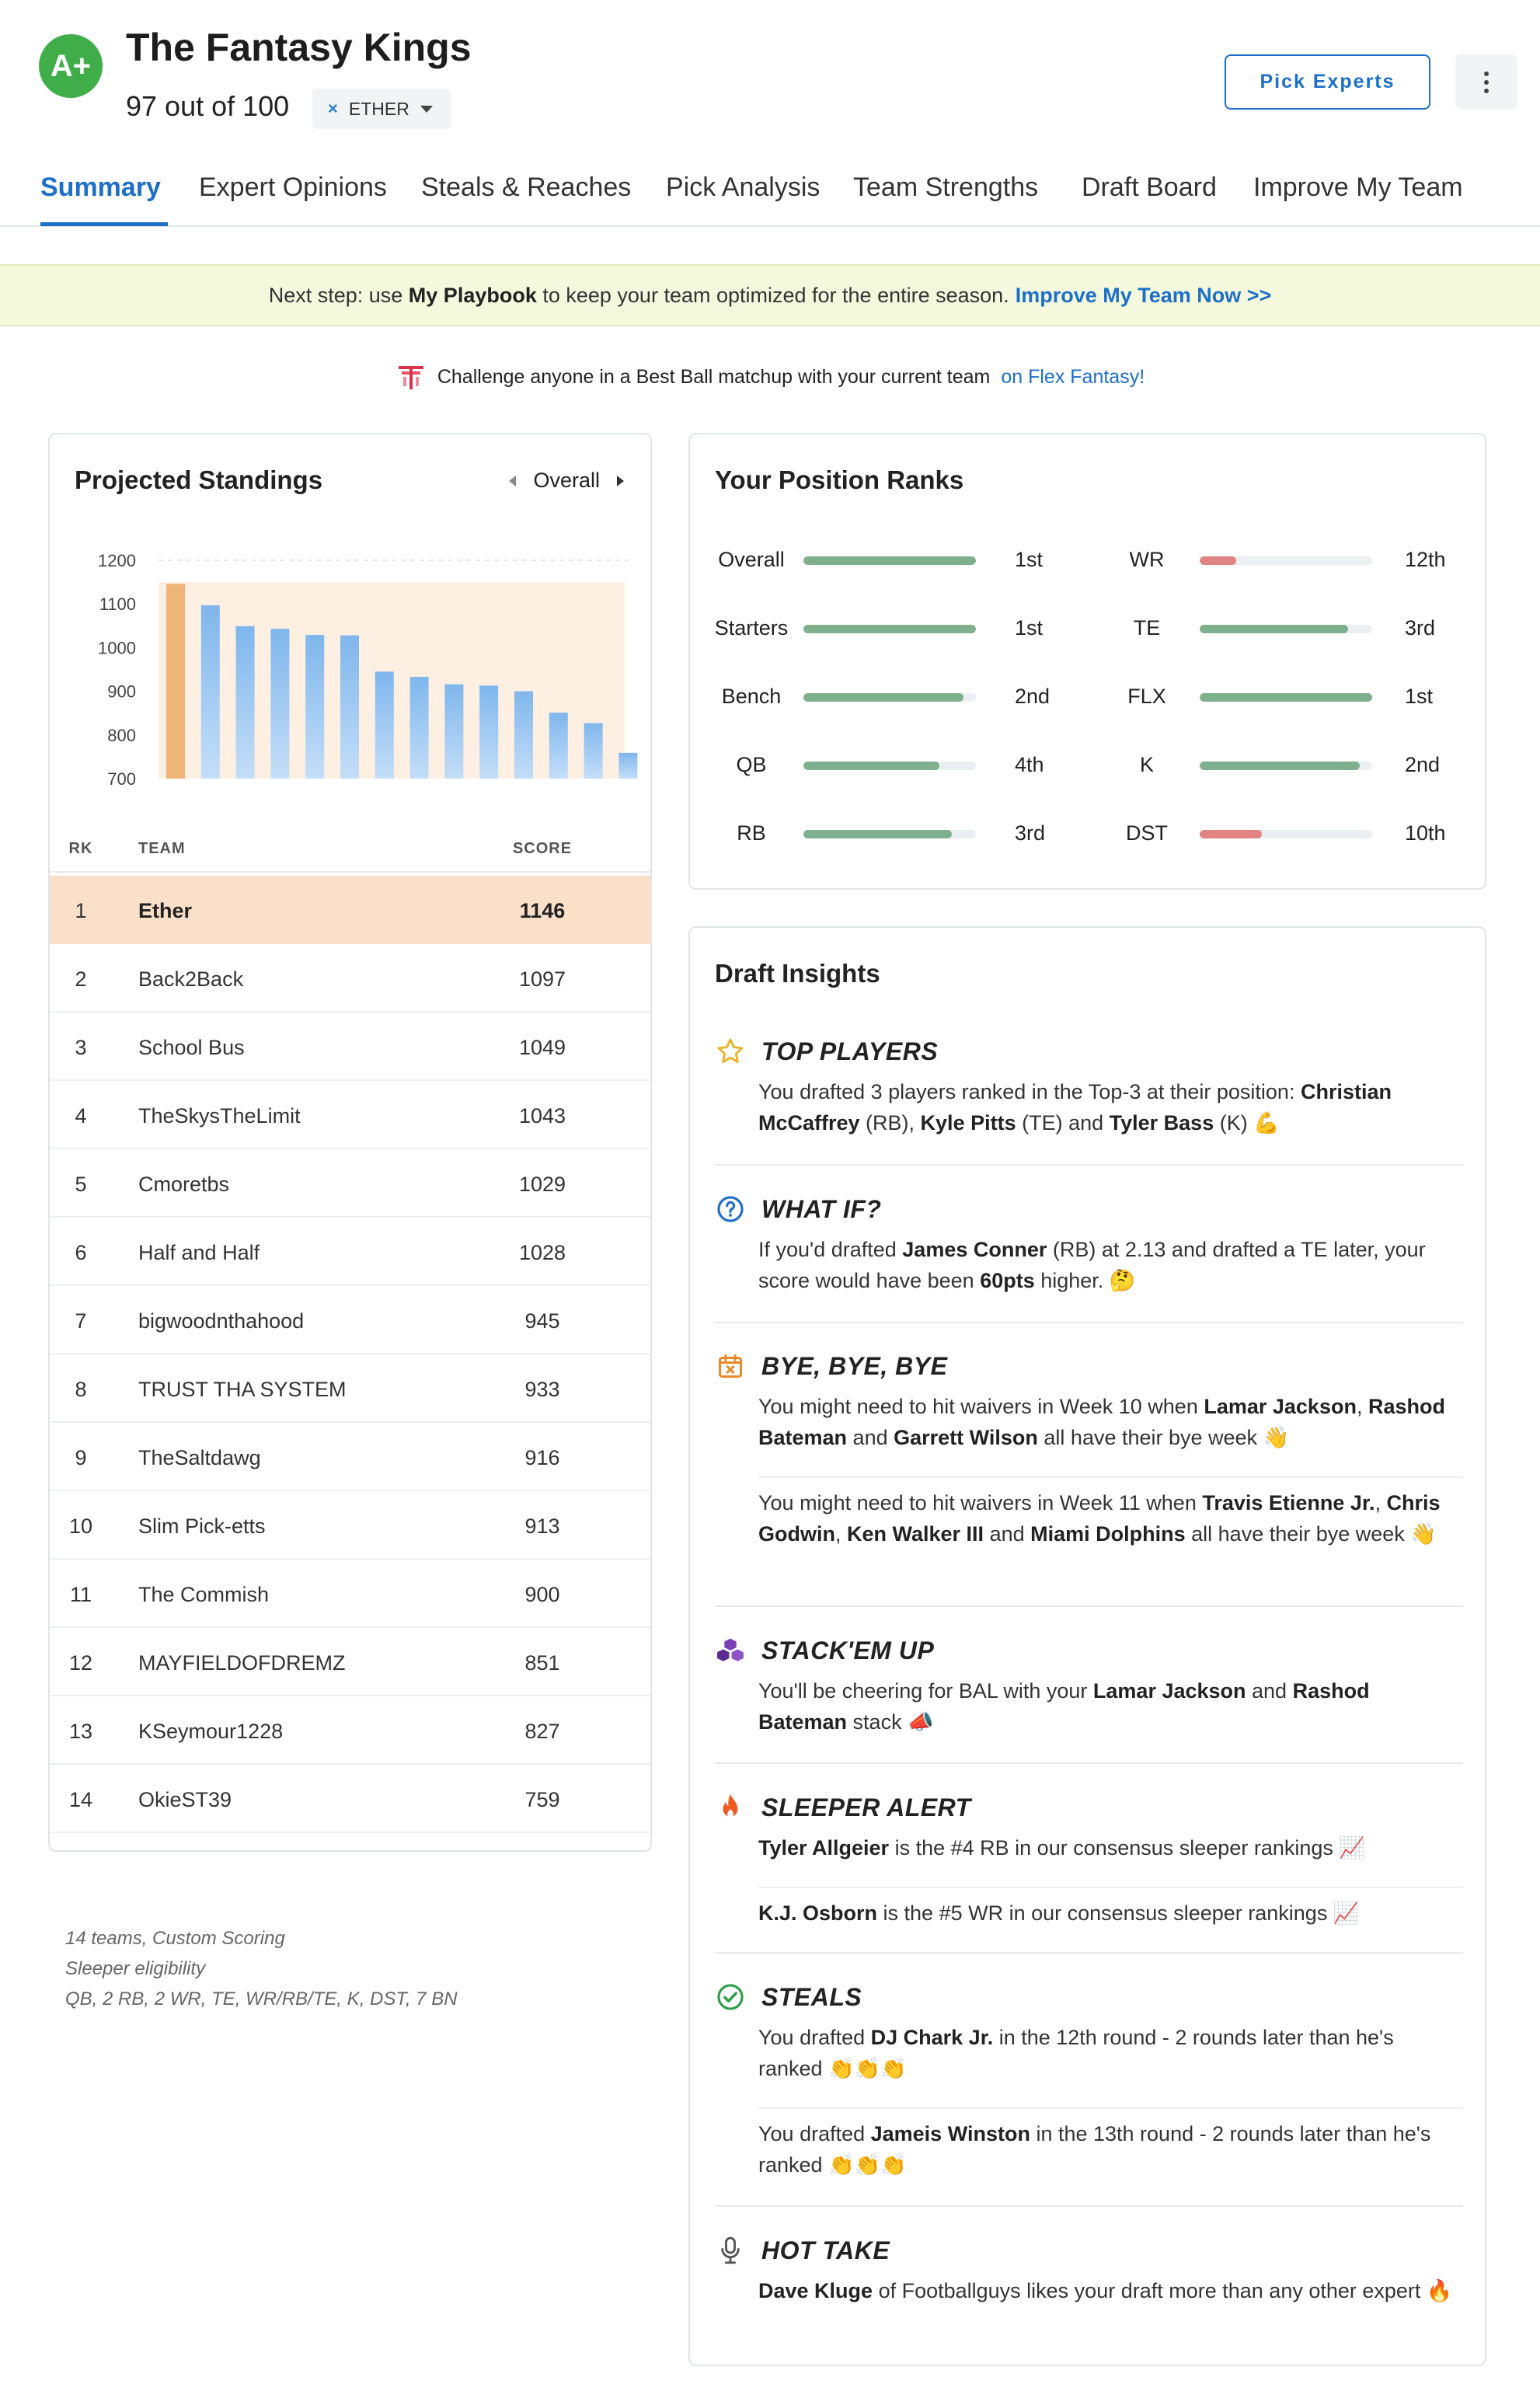 The image size is (1540, 2398). I want to click on flex-fantasy-link: on Flex Fantasy!, so click(1073, 376).